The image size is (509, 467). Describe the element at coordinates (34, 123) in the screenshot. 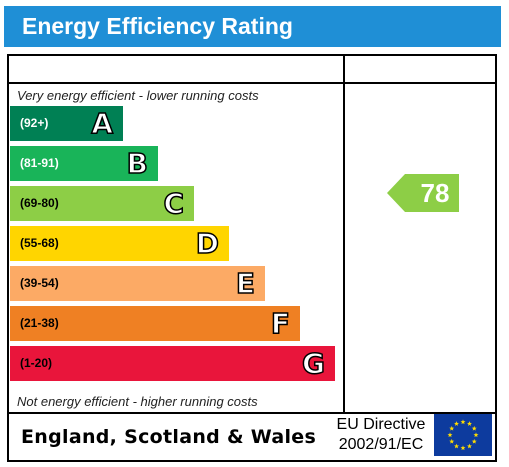

I see `band-range: (92+)` at that location.